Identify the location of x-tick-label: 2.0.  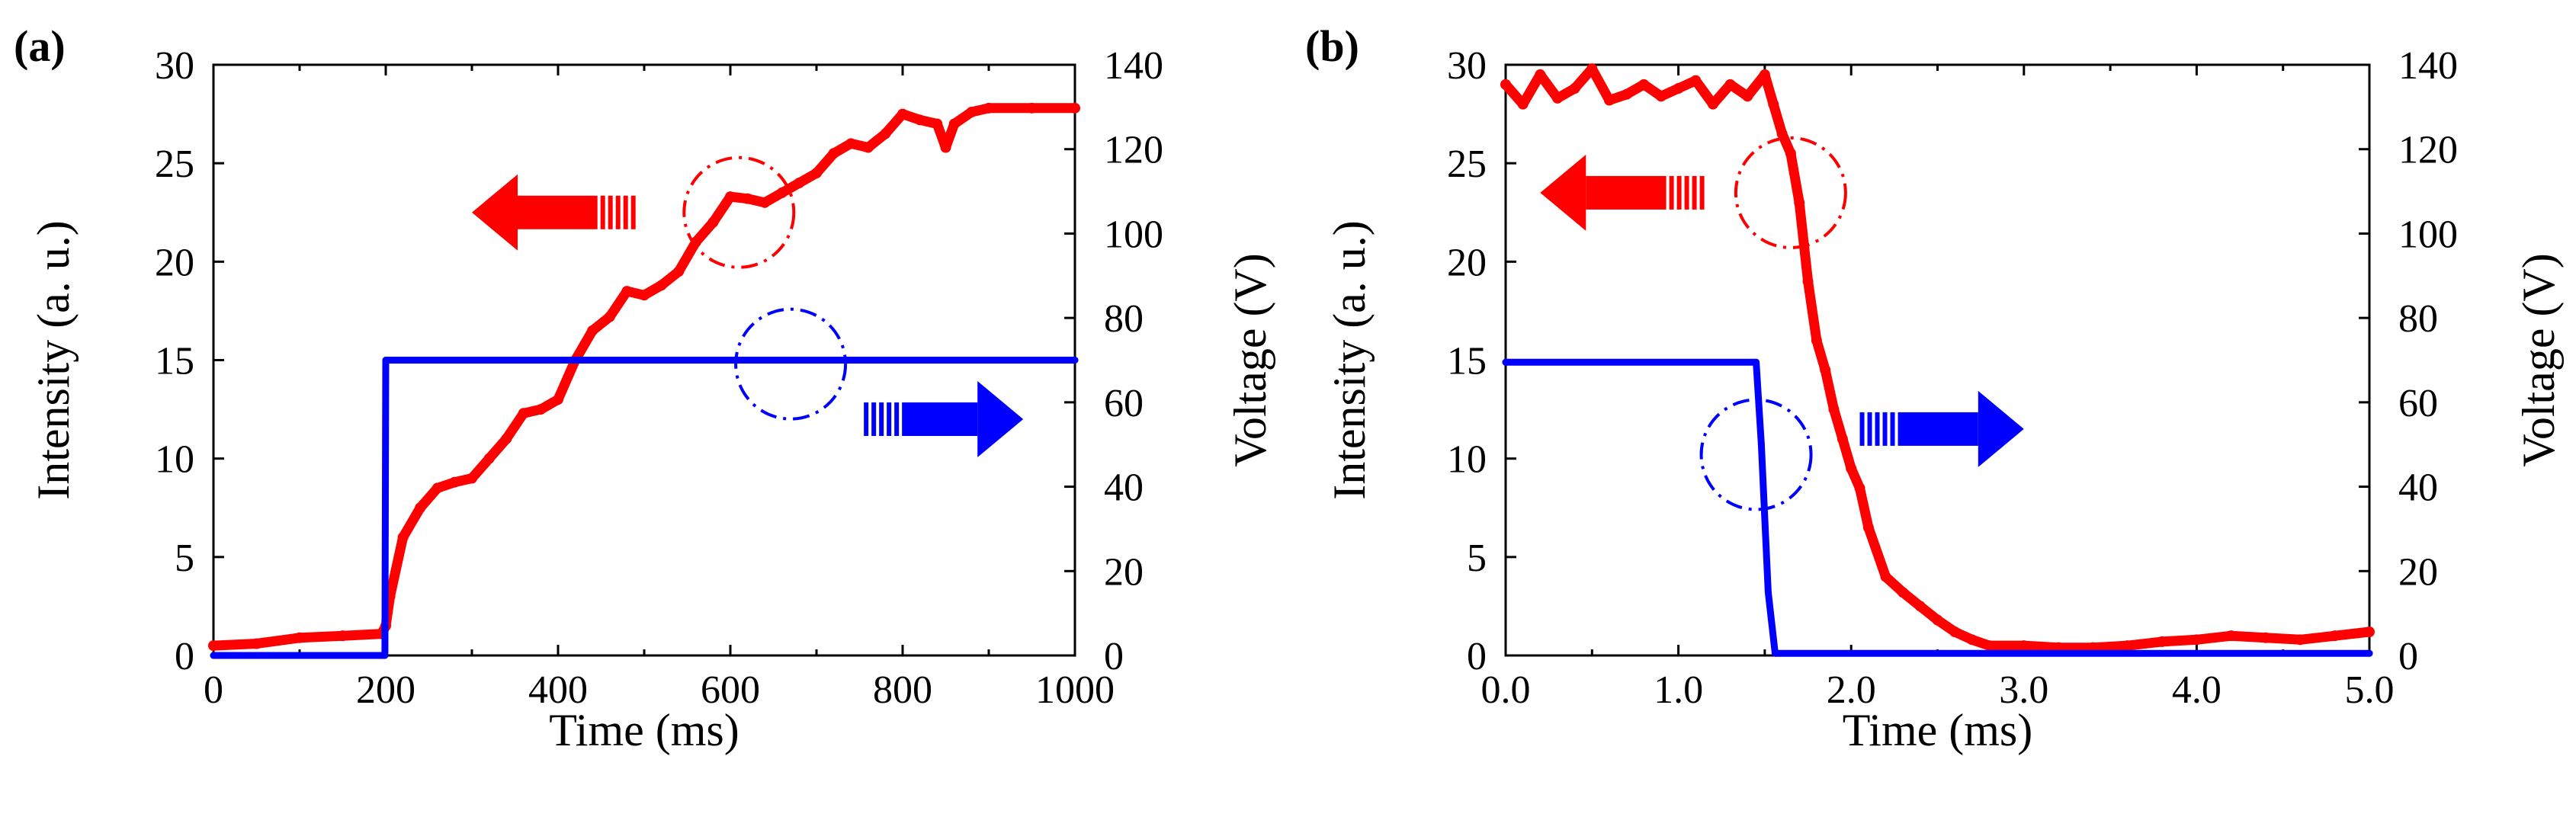
(1851, 690).